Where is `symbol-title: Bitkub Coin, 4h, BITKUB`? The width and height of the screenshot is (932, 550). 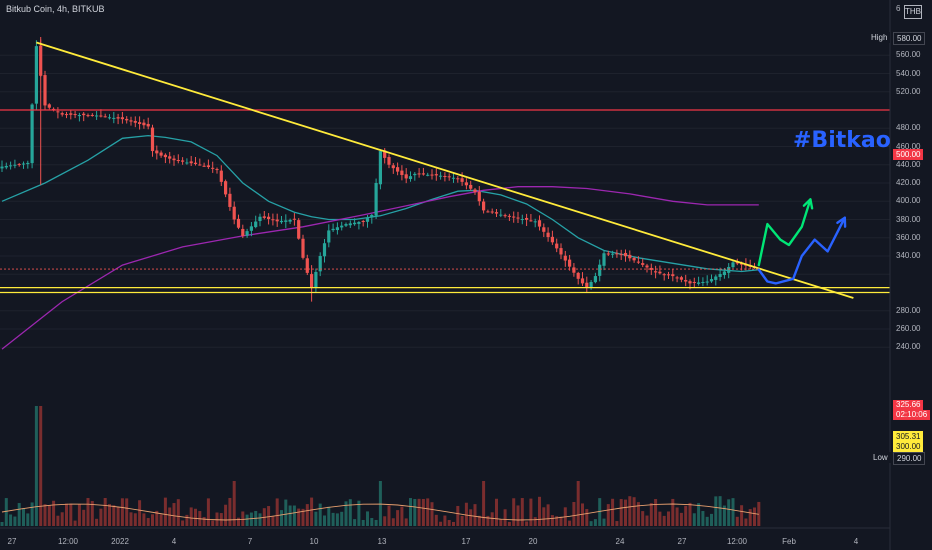 symbol-title: Bitkub Coin, 4h, BITKUB is located at coordinates (55, 9).